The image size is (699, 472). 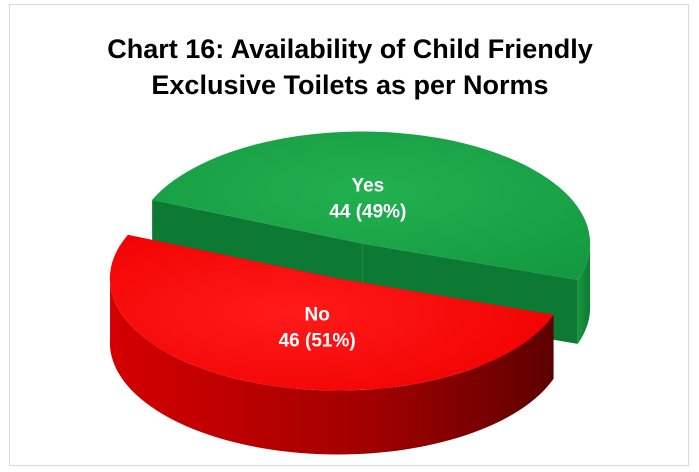 What do you see at coordinates (350, 85) in the screenshot?
I see `chart-title-line-2: Exclusive Toilets as per Norms` at bounding box center [350, 85].